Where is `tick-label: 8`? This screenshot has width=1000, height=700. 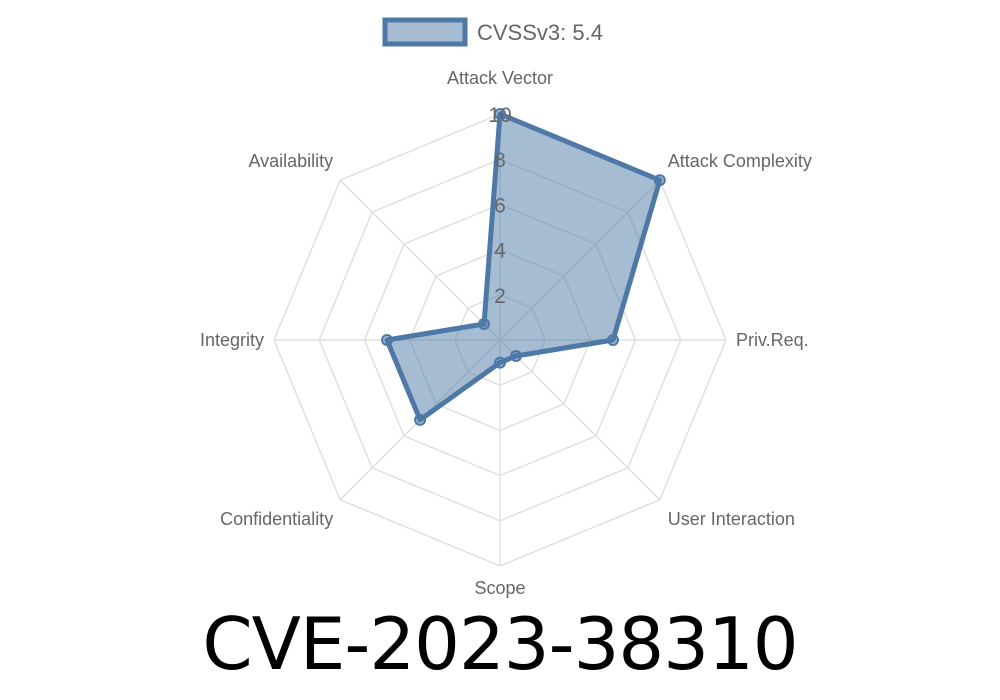
tick-label: 8 is located at coordinates (500, 160).